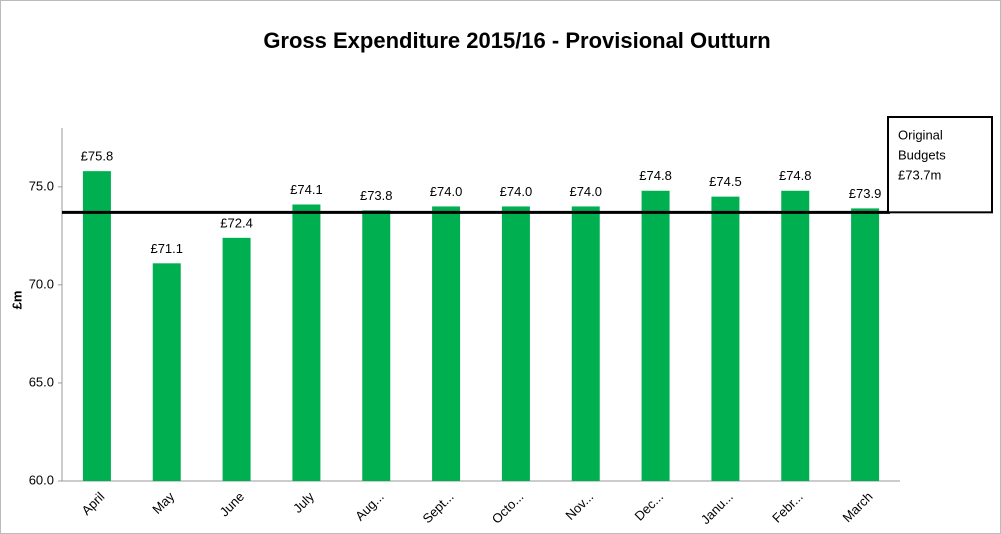  I want to click on y-tick-label: 70.0, so click(41, 283).